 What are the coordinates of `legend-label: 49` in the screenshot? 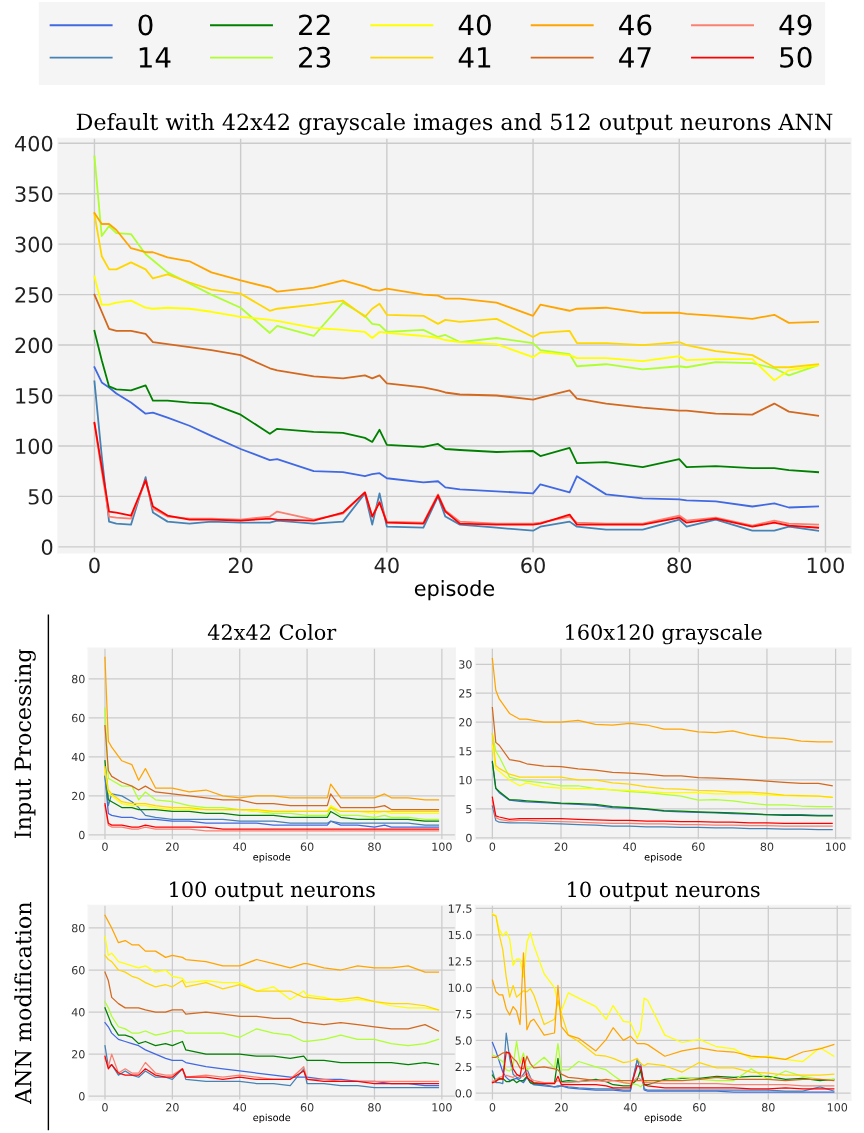 It's located at (795, 25).